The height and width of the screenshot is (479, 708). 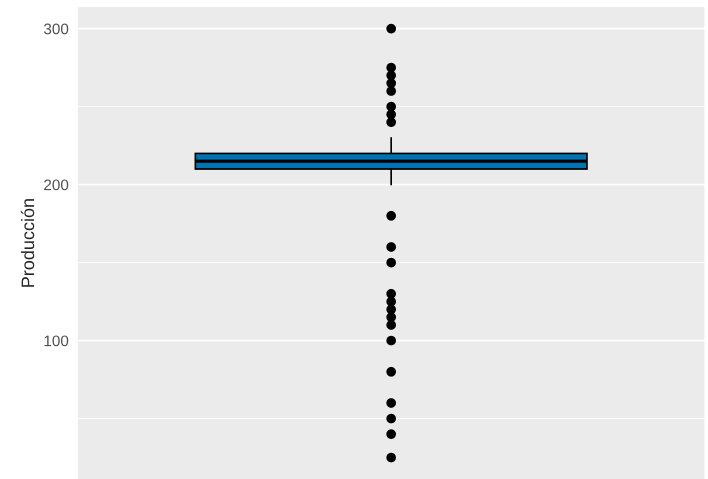 What do you see at coordinates (56, 184) in the screenshot?
I see `y-tick-label: 200` at bounding box center [56, 184].